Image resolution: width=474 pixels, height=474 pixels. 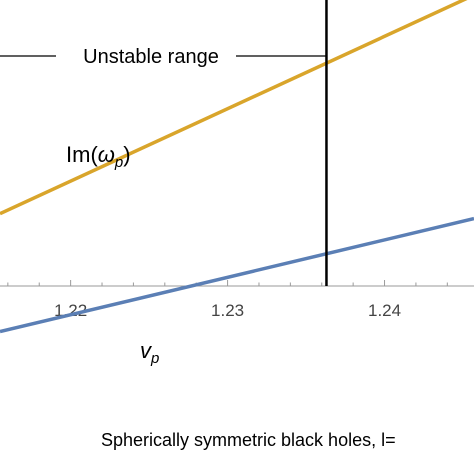 What do you see at coordinates (384, 310) in the screenshot?
I see `x-tick-label: 1.24` at bounding box center [384, 310].